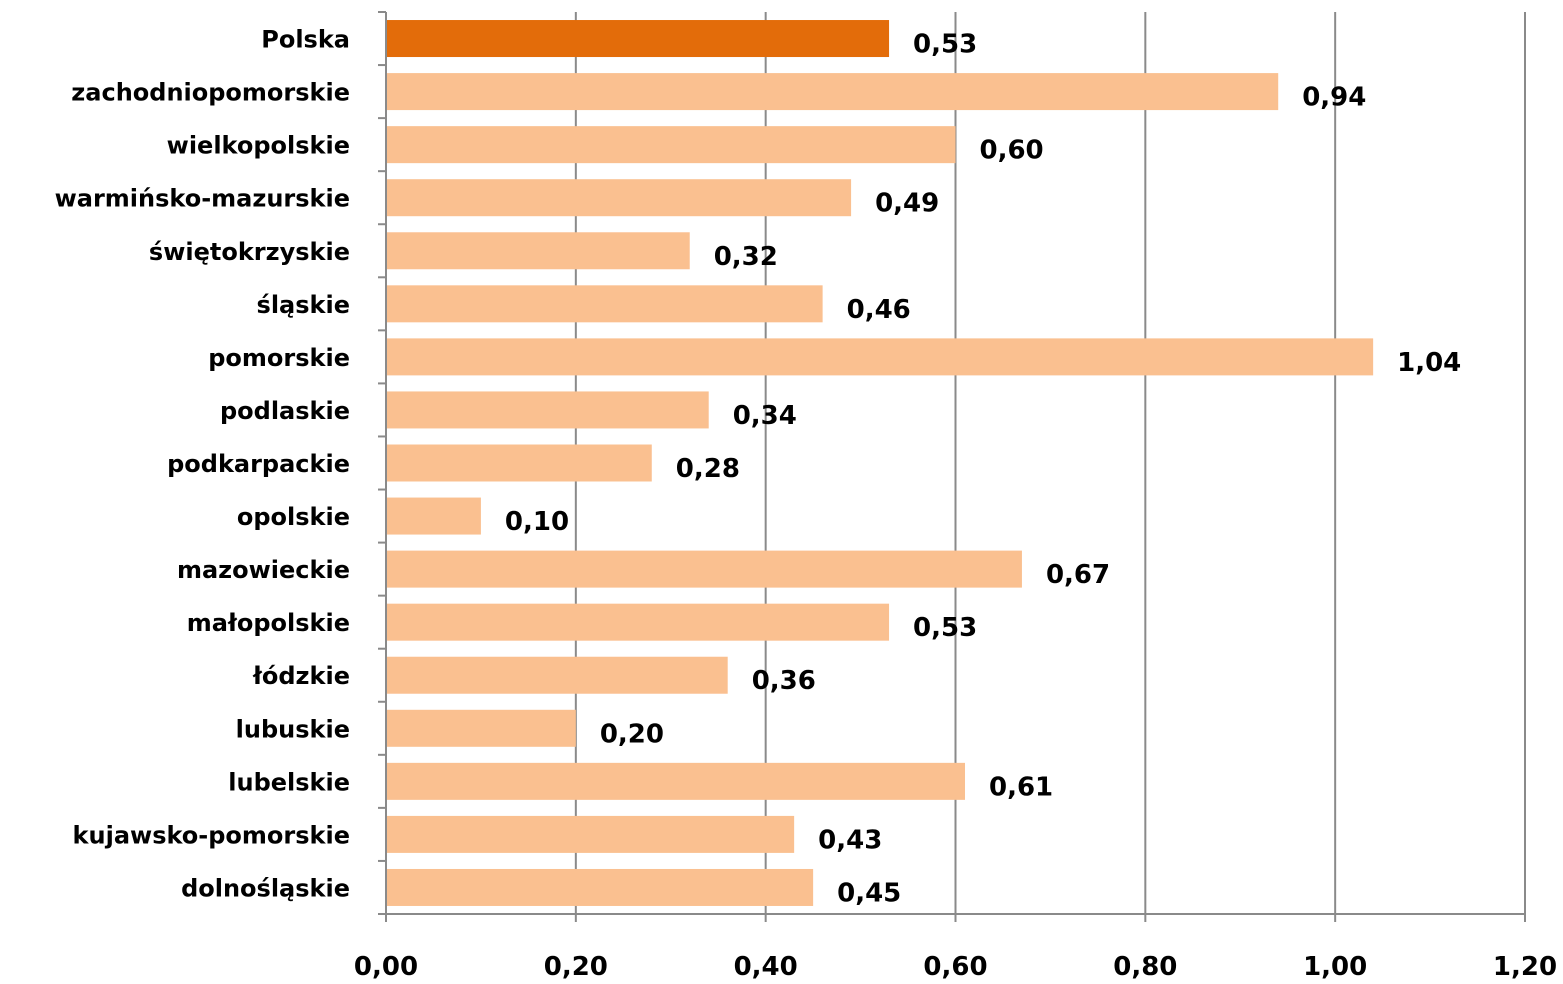 This screenshot has width=1563, height=984. What do you see at coordinates (258, 464) in the screenshot?
I see `category-label: podkarpackie` at bounding box center [258, 464].